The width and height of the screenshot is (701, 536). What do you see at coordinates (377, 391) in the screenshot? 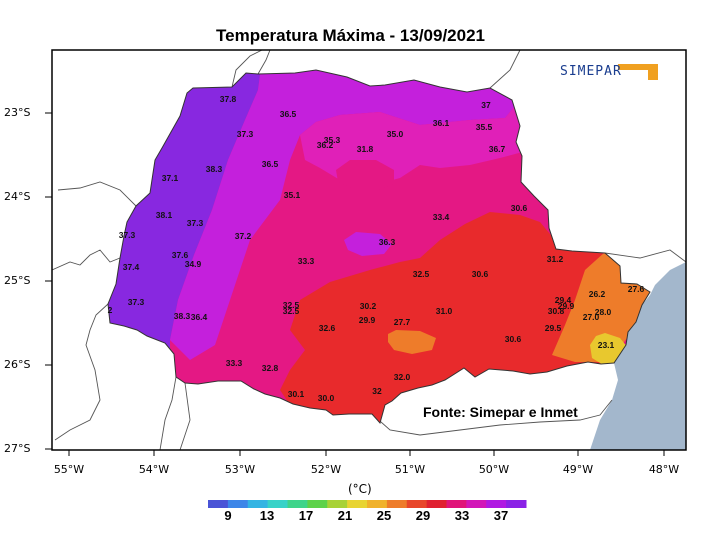
I see `station-value: 32` at bounding box center [377, 391].